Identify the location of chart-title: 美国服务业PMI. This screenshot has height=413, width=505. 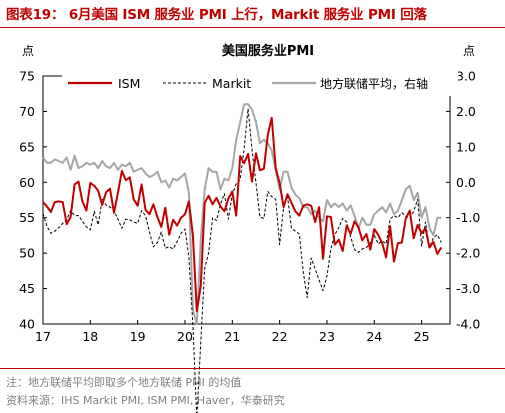
(268, 51).